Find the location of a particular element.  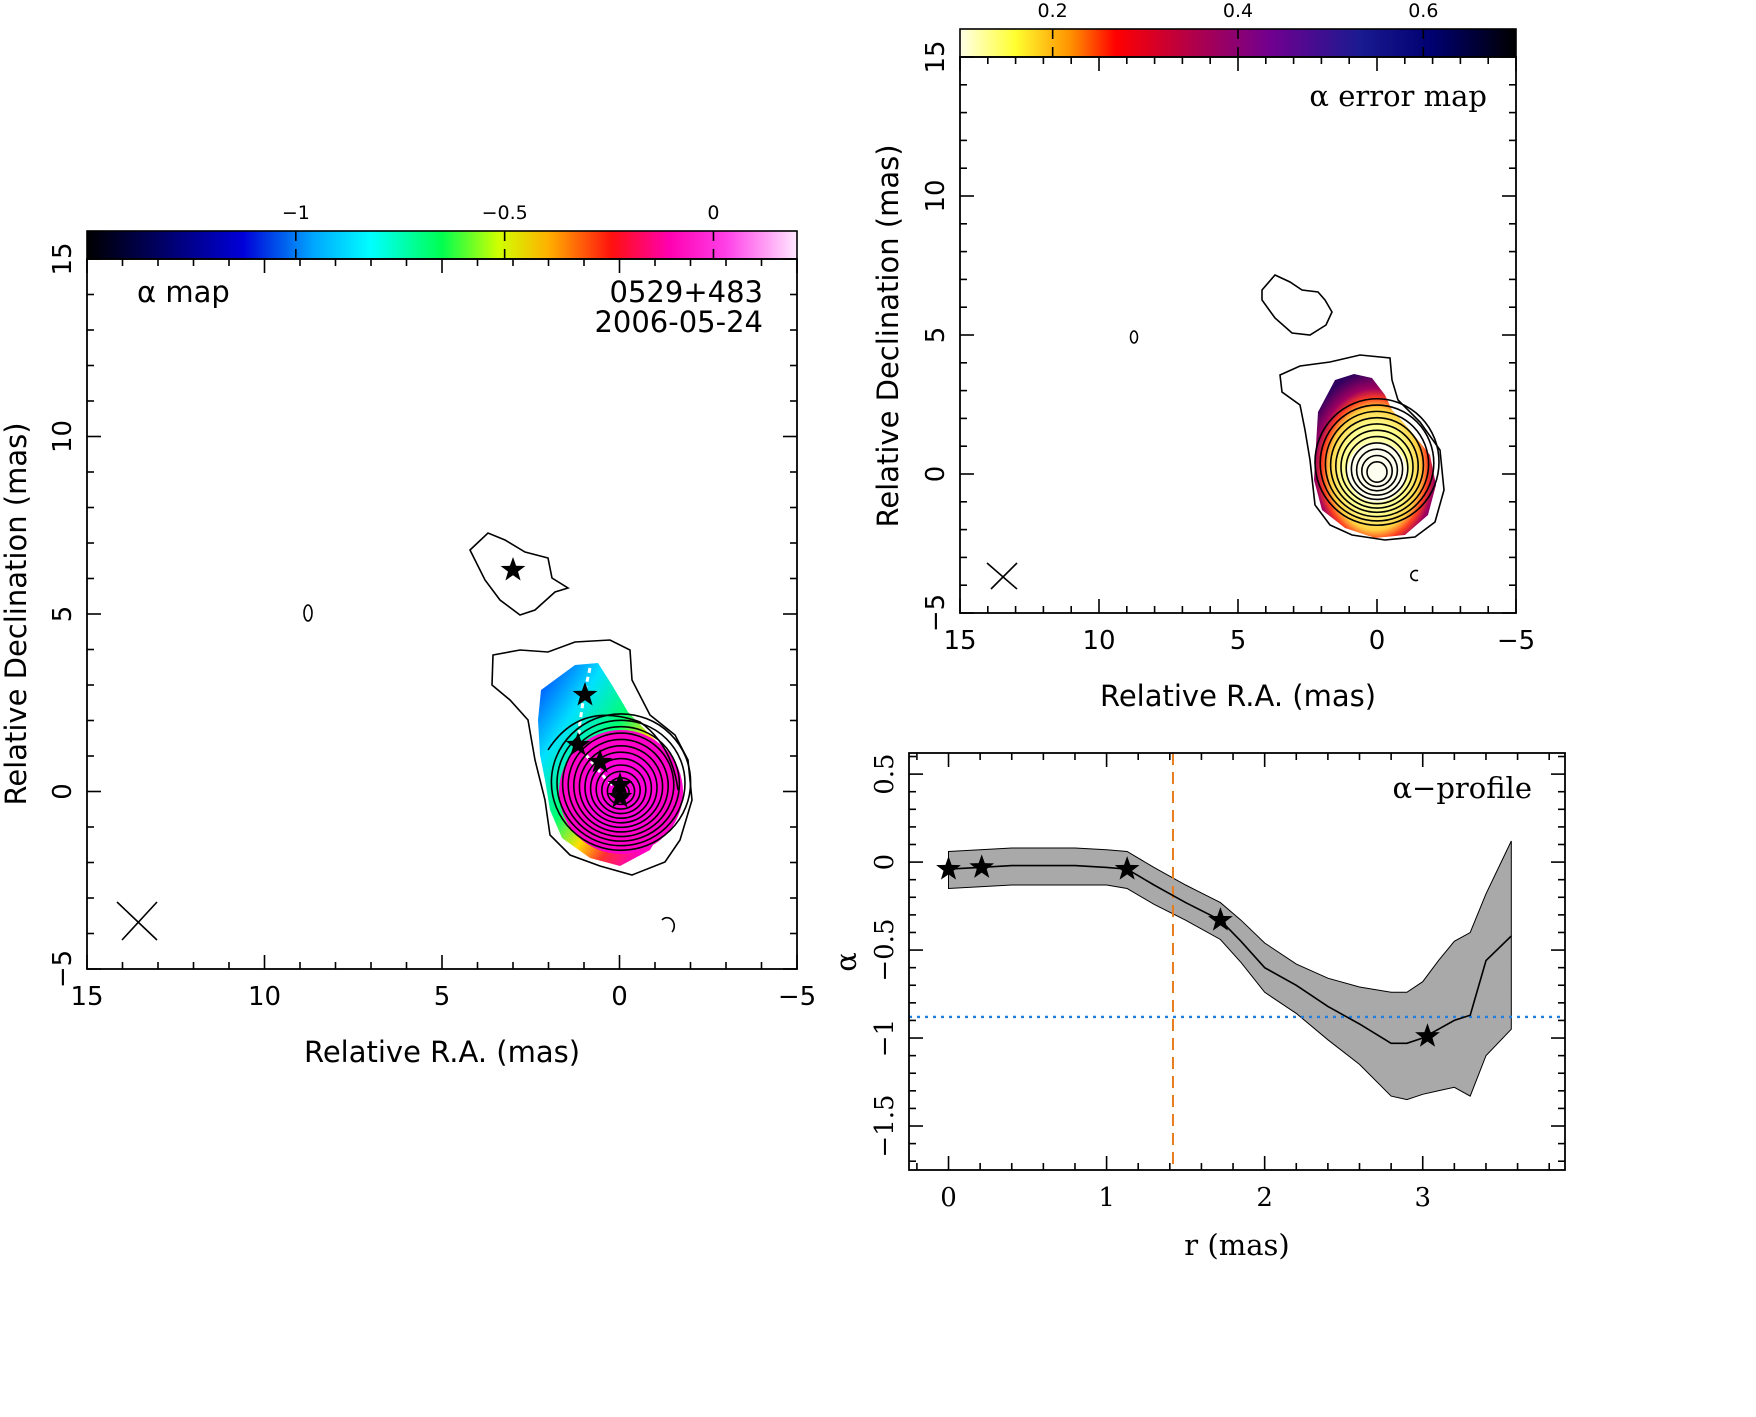

alpha-colorbar-ticks: −1 −0.5 0 is located at coordinates (501, 230).